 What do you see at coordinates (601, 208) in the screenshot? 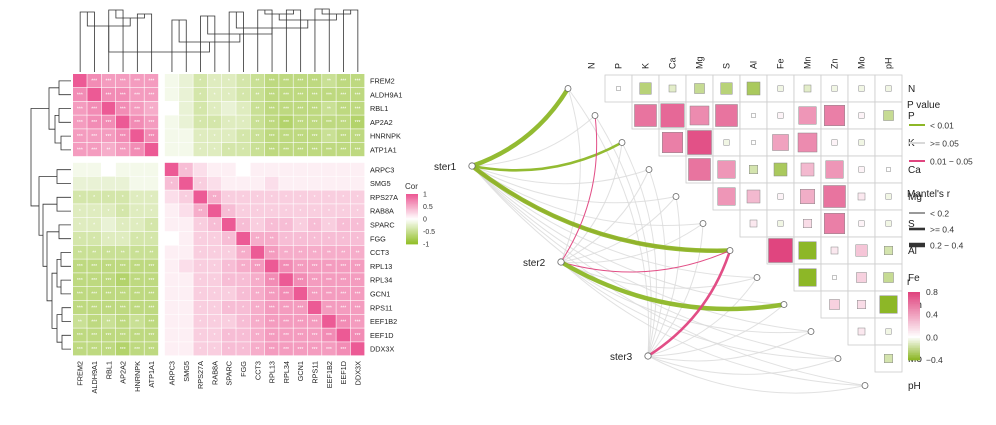
I see `mantel-link` at bounding box center [601, 208].